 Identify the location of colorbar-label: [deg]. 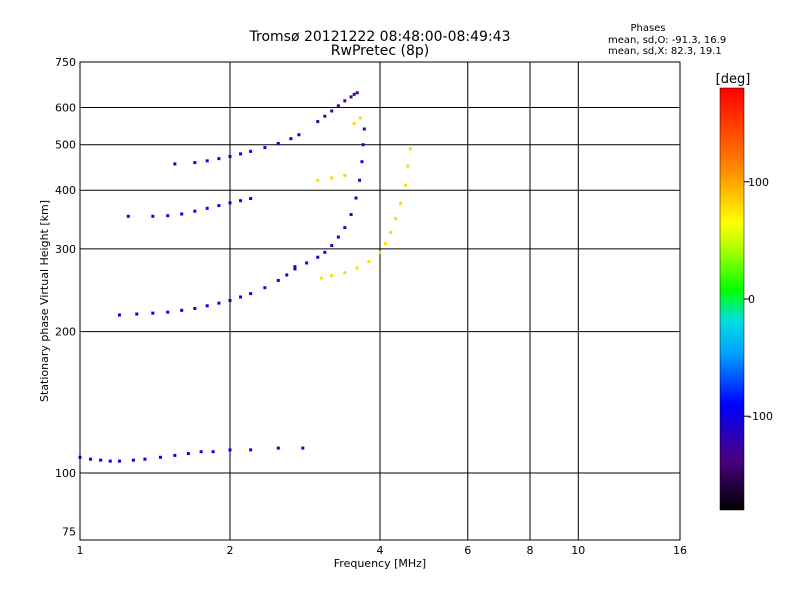
(733, 79).